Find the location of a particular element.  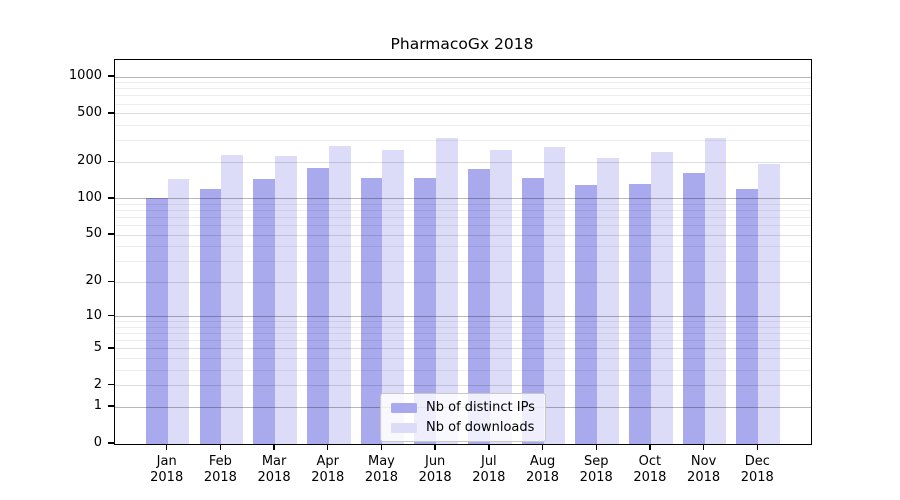

x-tick-nov is located at coordinates (703, 447).